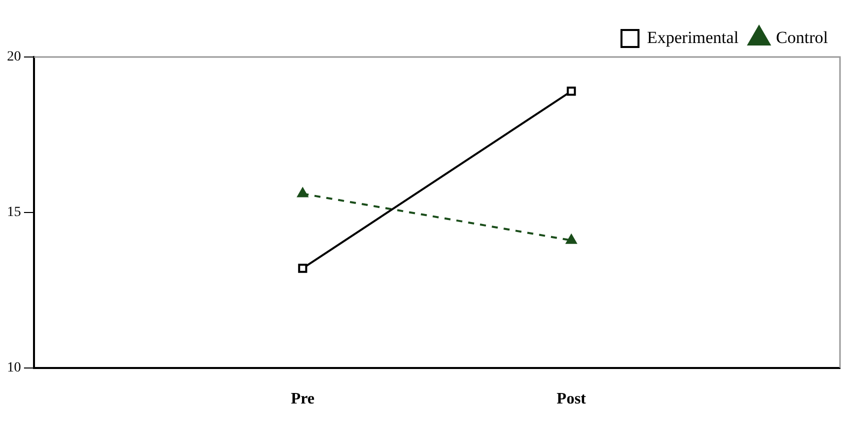 Image resolution: width=856 pixels, height=427 pixels. What do you see at coordinates (14, 368) in the screenshot?
I see `y-tick-label: 10` at bounding box center [14, 368].